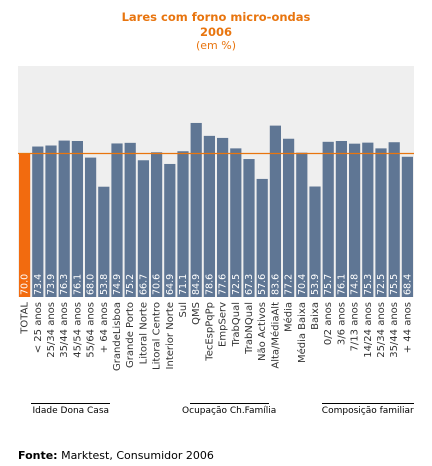  Describe the element at coordinates (183, 284) in the screenshot. I see `data-label: 71.1` at that location.